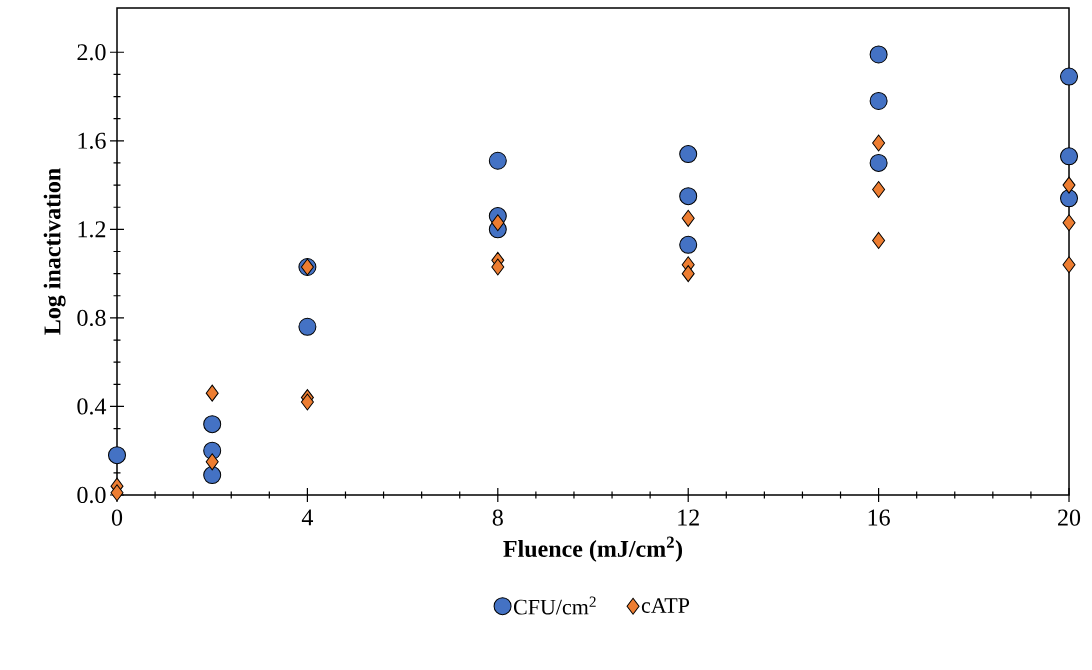 Image resolution: width=1092 pixels, height=670 pixels. What do you see at coordinates (1069, 517) in the screenshot?
I see `x-tick-label: 20` at bounding box center [1069, 517].